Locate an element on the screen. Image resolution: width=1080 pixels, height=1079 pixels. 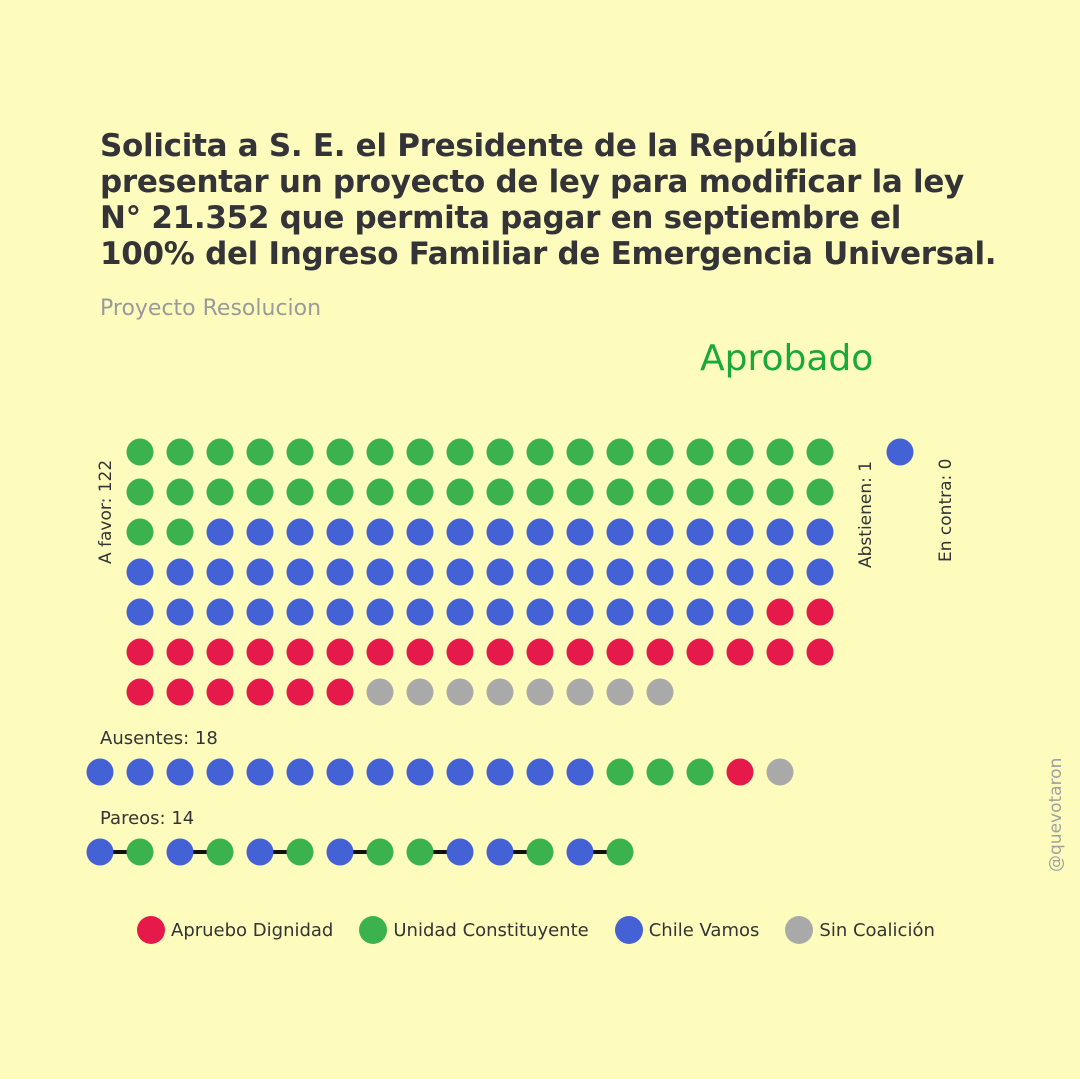
legend-item-chile-vamos: Chile Vamos is located at coordinates (687, 930).